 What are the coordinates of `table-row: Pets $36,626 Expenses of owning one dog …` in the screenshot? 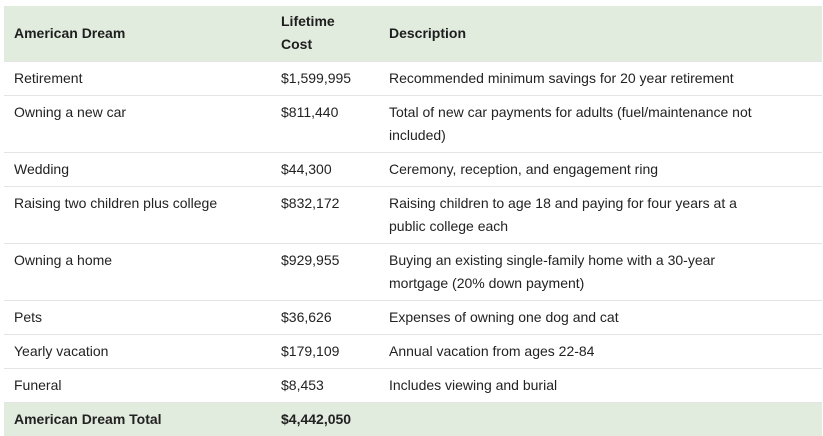 It's located at (413, 318).